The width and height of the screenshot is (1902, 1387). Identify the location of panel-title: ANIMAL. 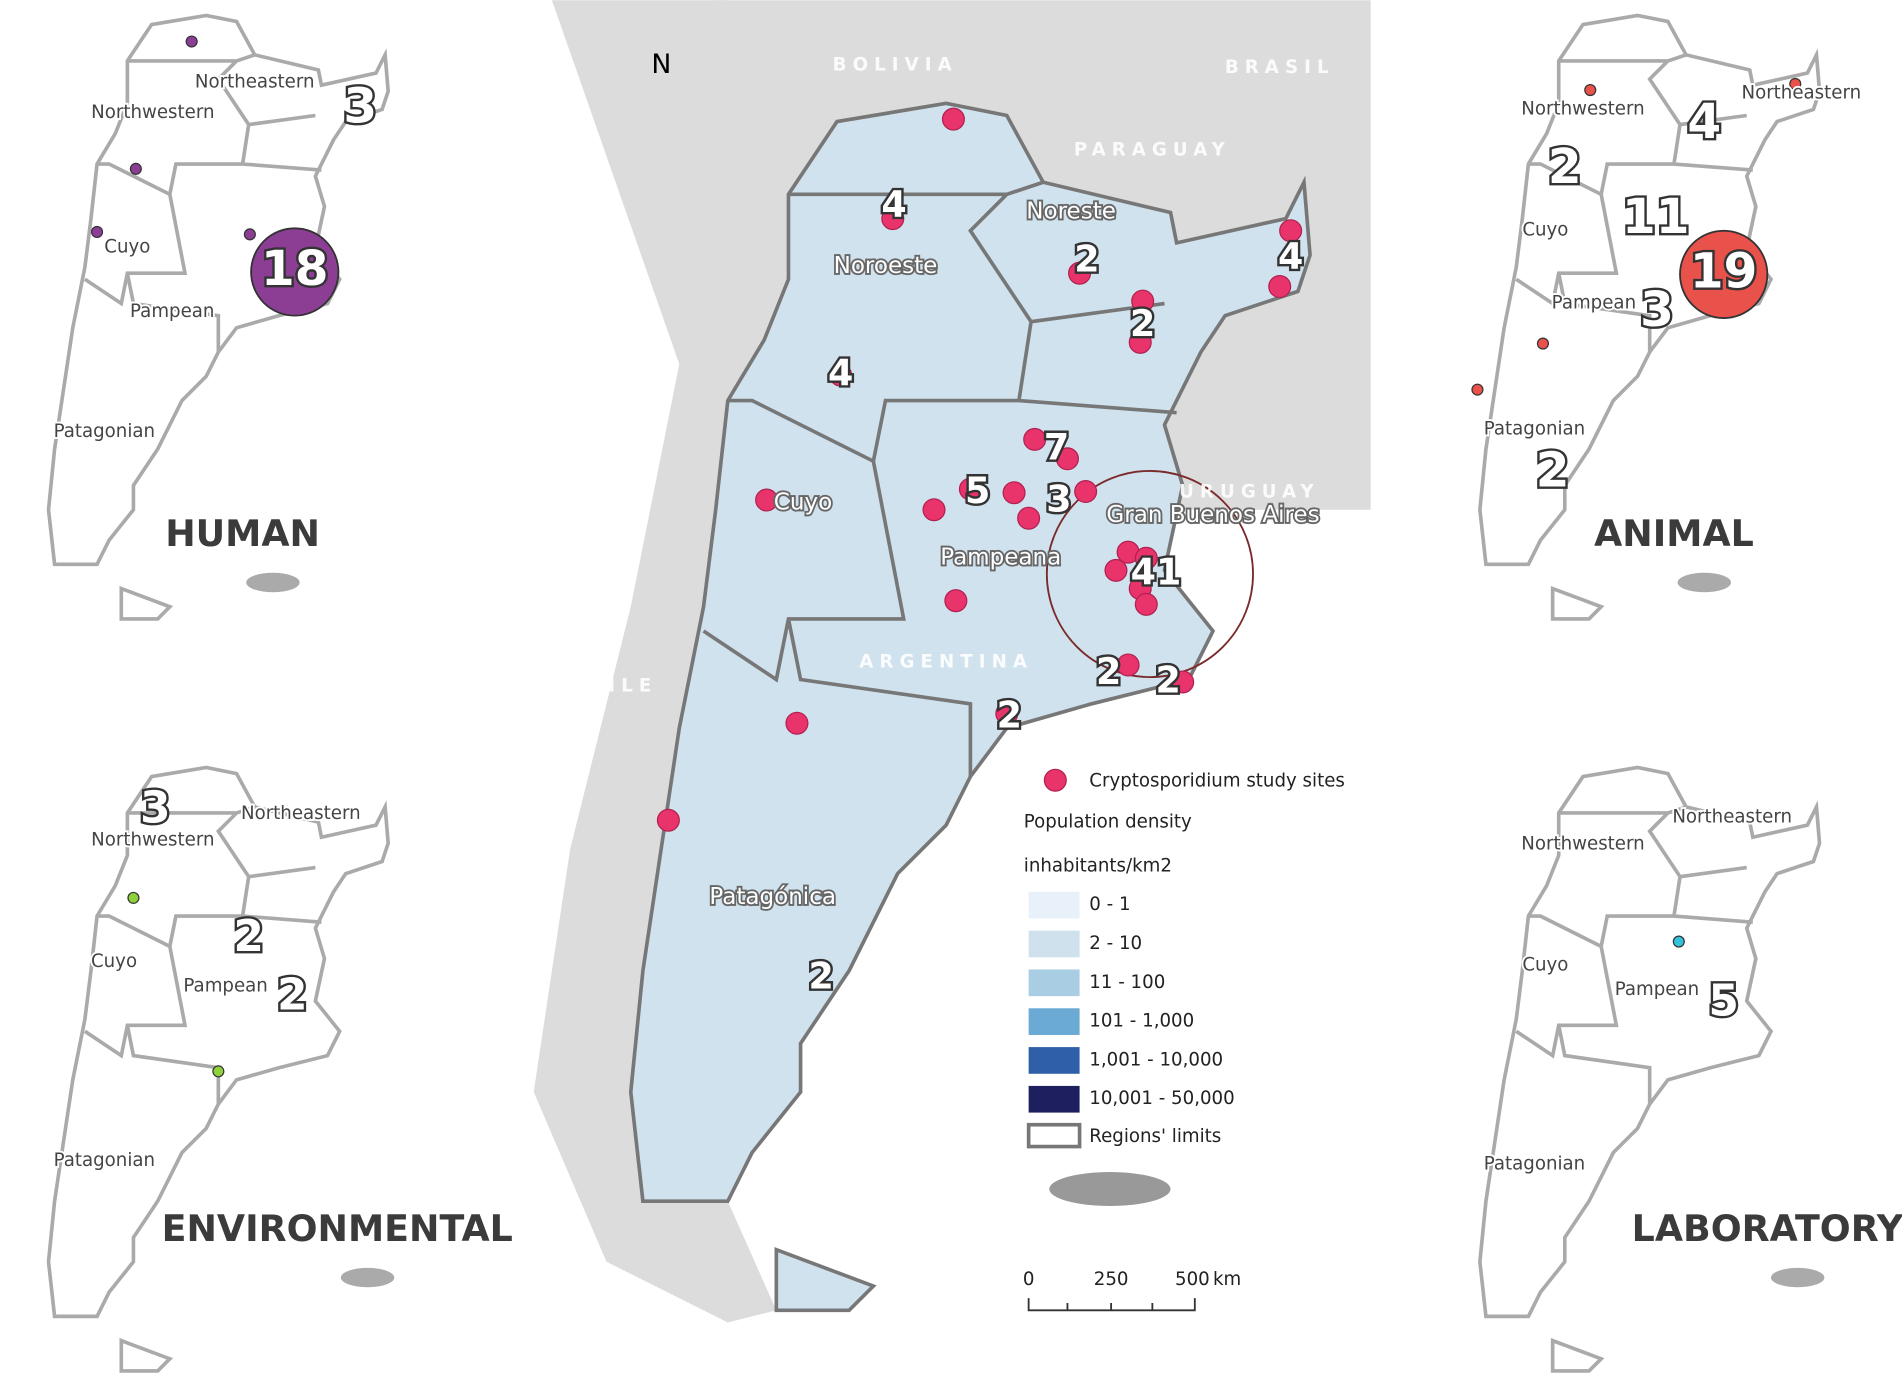
(1674, 533).